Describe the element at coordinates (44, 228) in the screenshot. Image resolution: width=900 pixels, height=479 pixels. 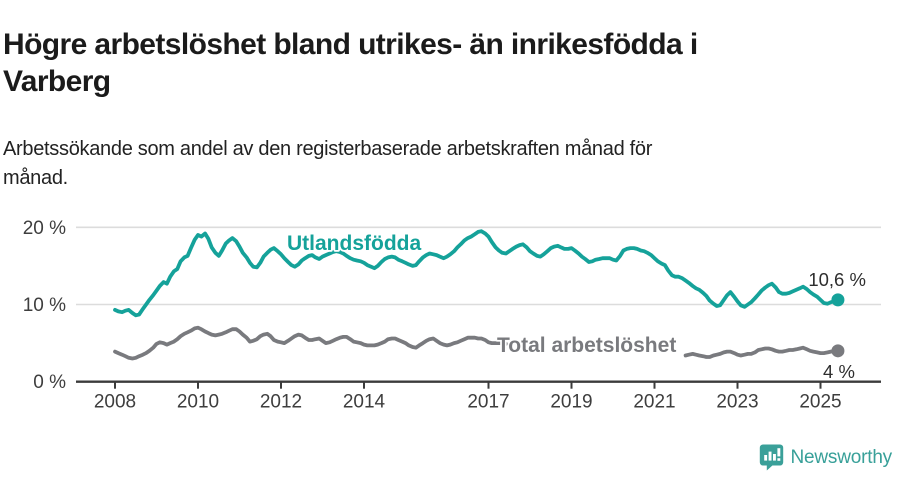
I see `y-tick-label-20: 20 %` at that location.